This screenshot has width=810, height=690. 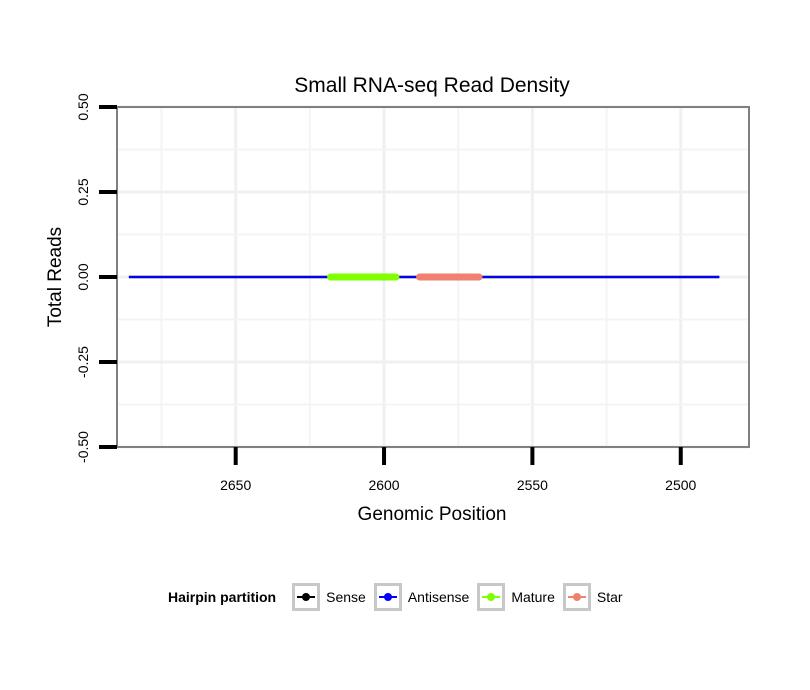 I want to click on y-axis: -0.50 -0.25 0.00 0.25 0.50, so click(x=96, y=278).